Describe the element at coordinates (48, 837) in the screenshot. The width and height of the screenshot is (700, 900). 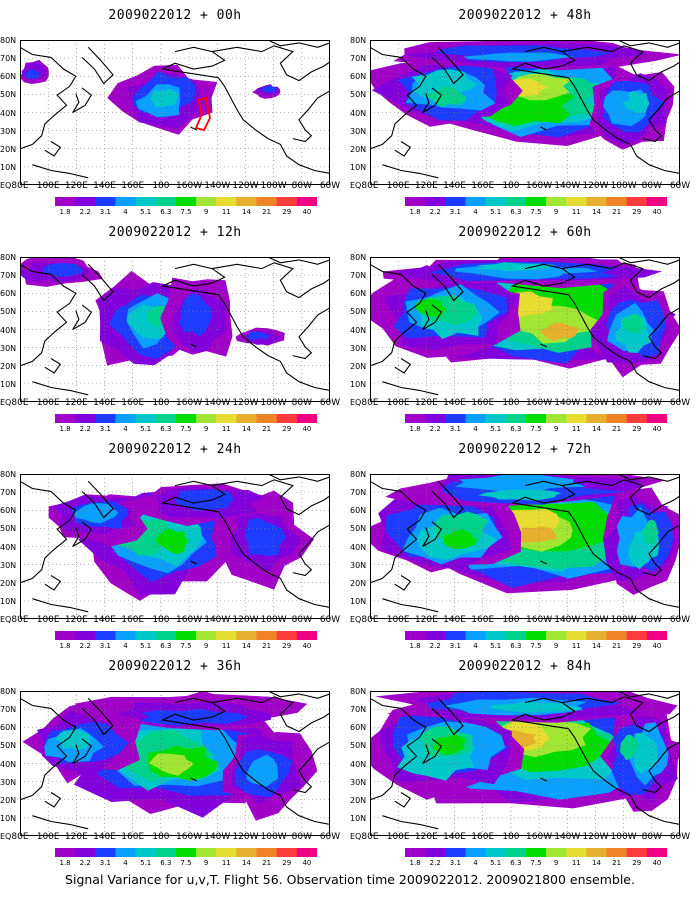
I see `longitude-label: 100E` at that location.